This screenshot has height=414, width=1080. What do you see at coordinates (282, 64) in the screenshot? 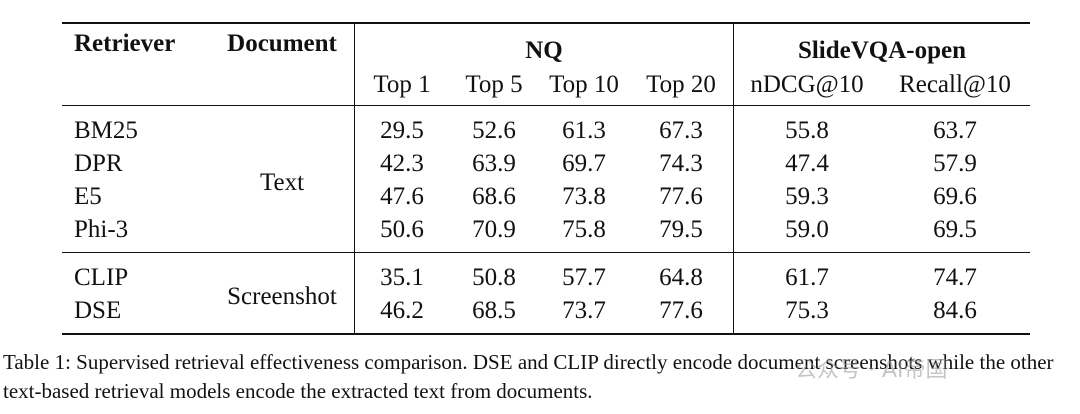
I see `header-document: Document` at bounding box center [282, 64].